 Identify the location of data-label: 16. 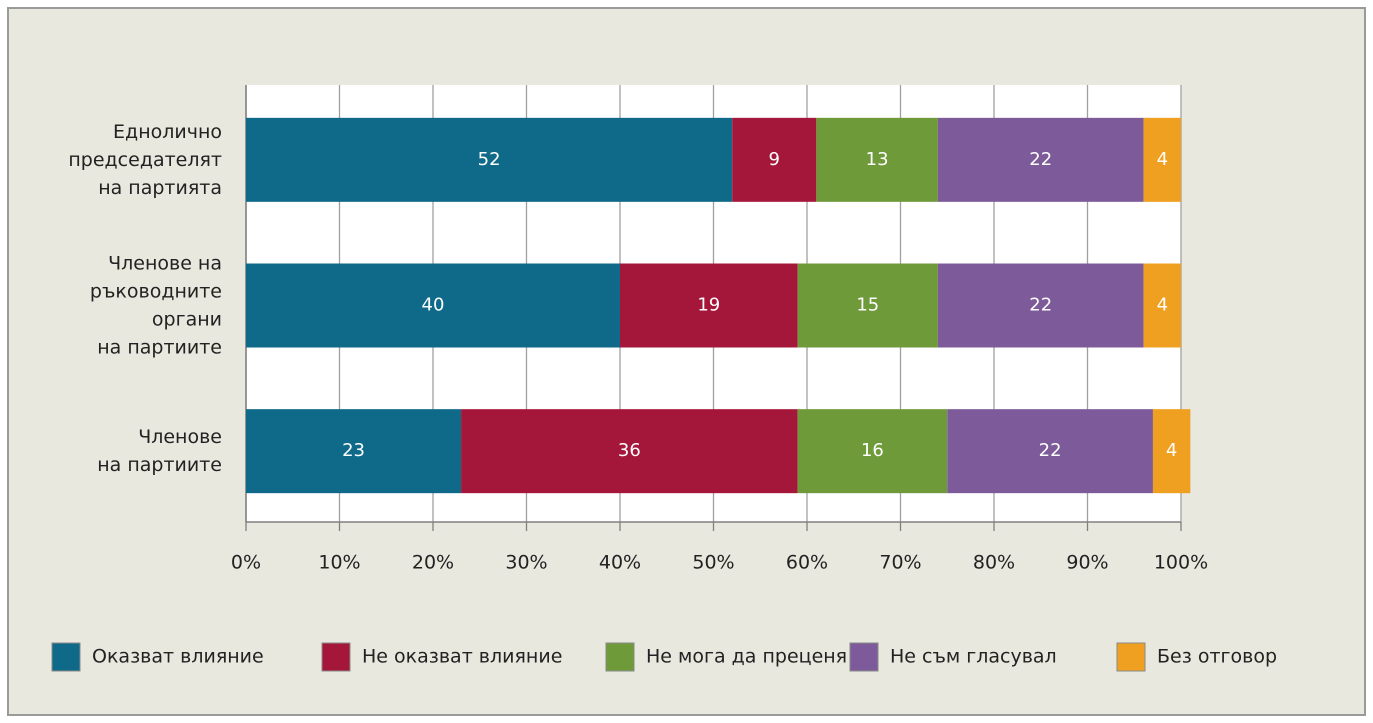
(872, 450).